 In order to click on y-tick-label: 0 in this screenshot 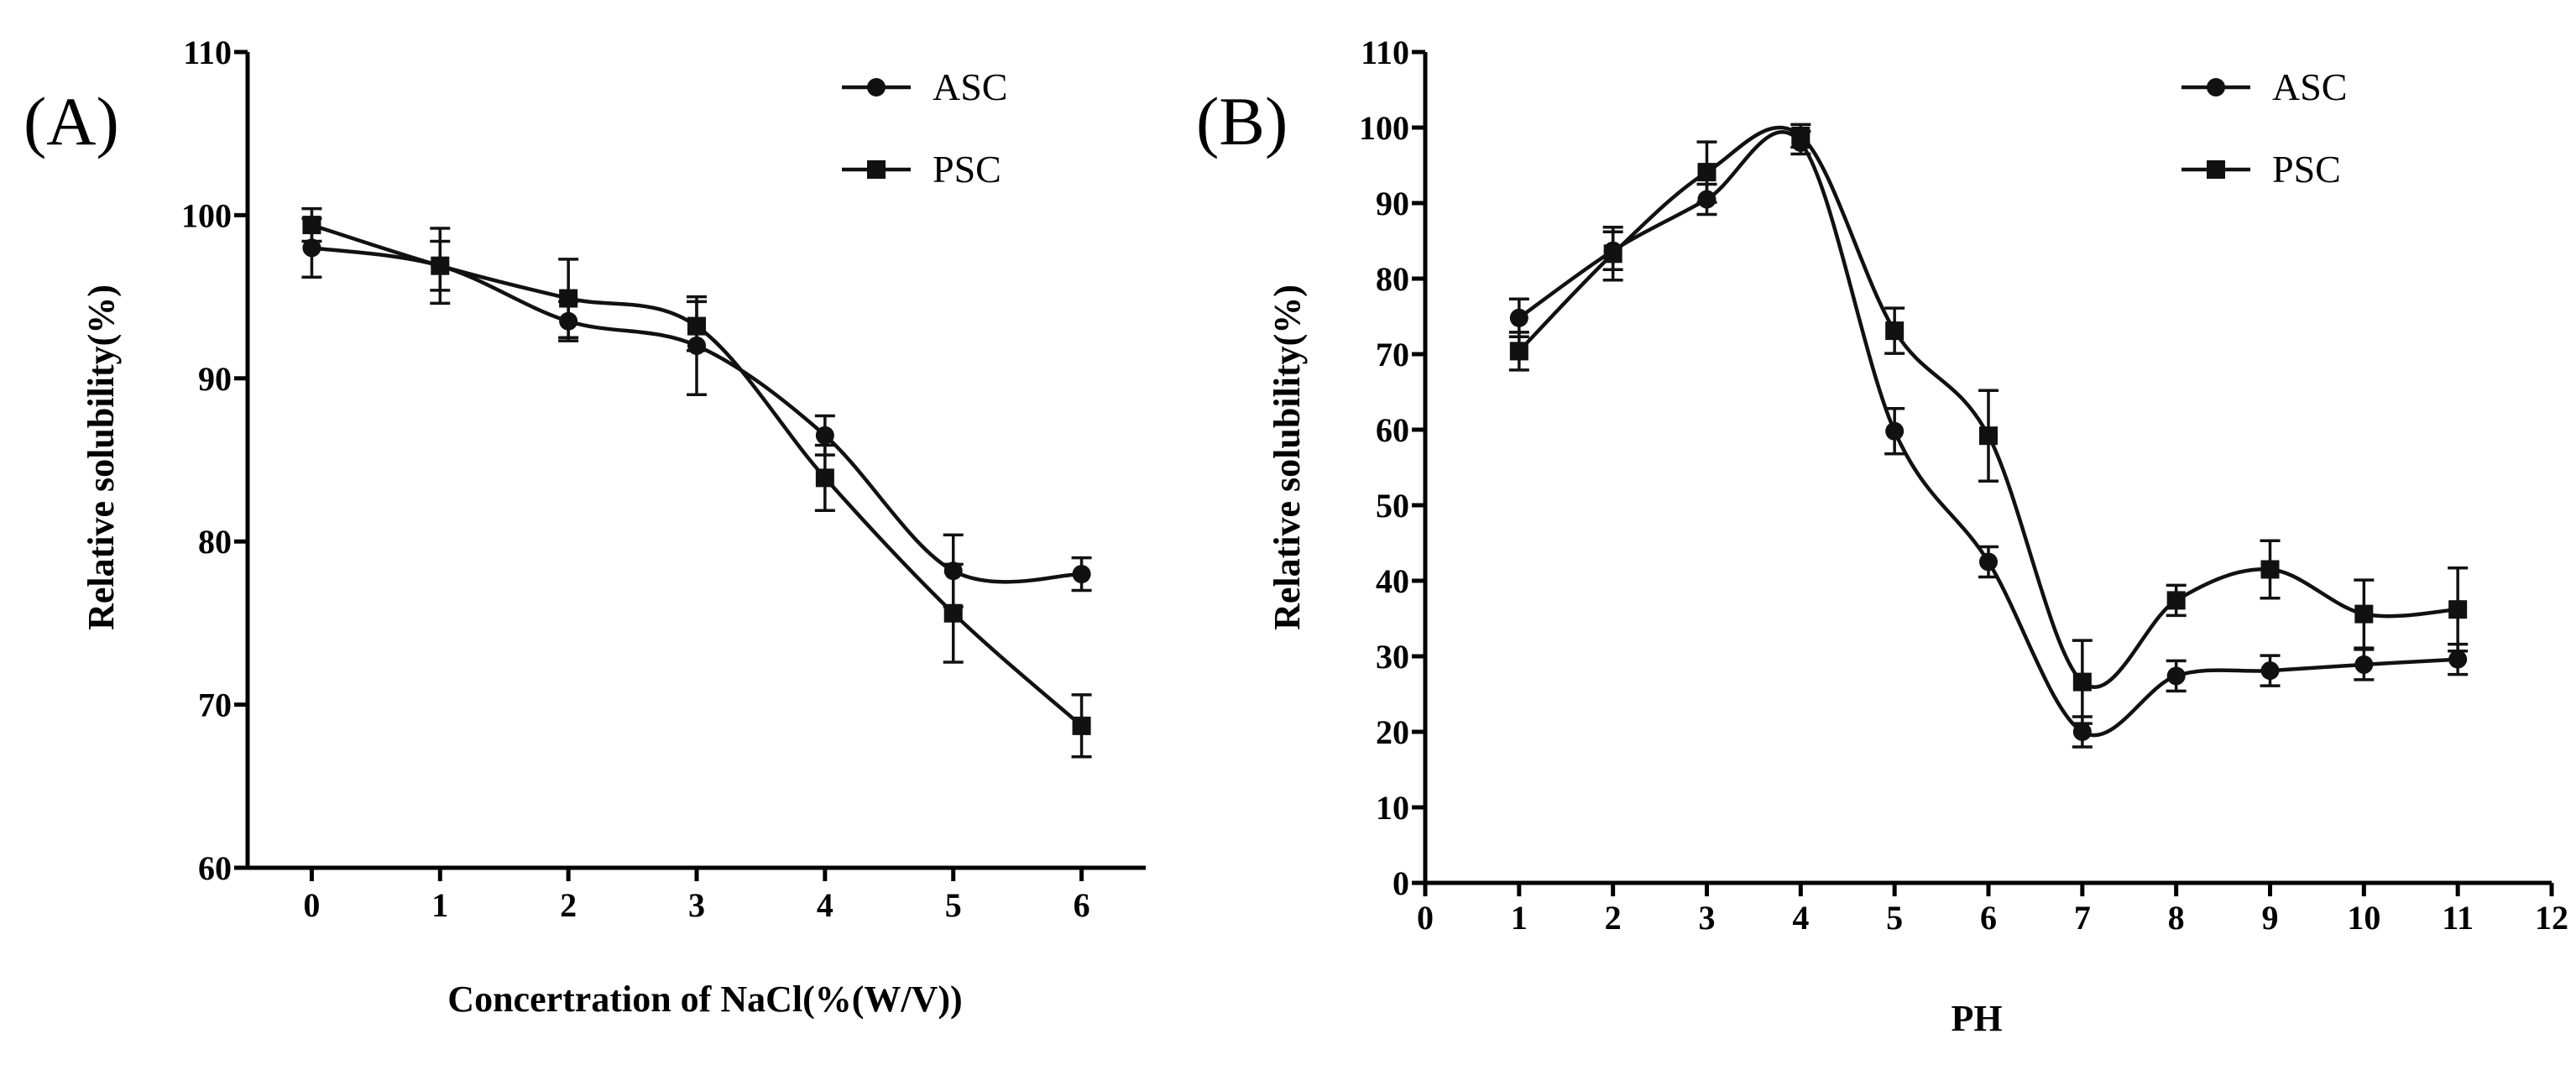, I will do `click(1401, 883)`.